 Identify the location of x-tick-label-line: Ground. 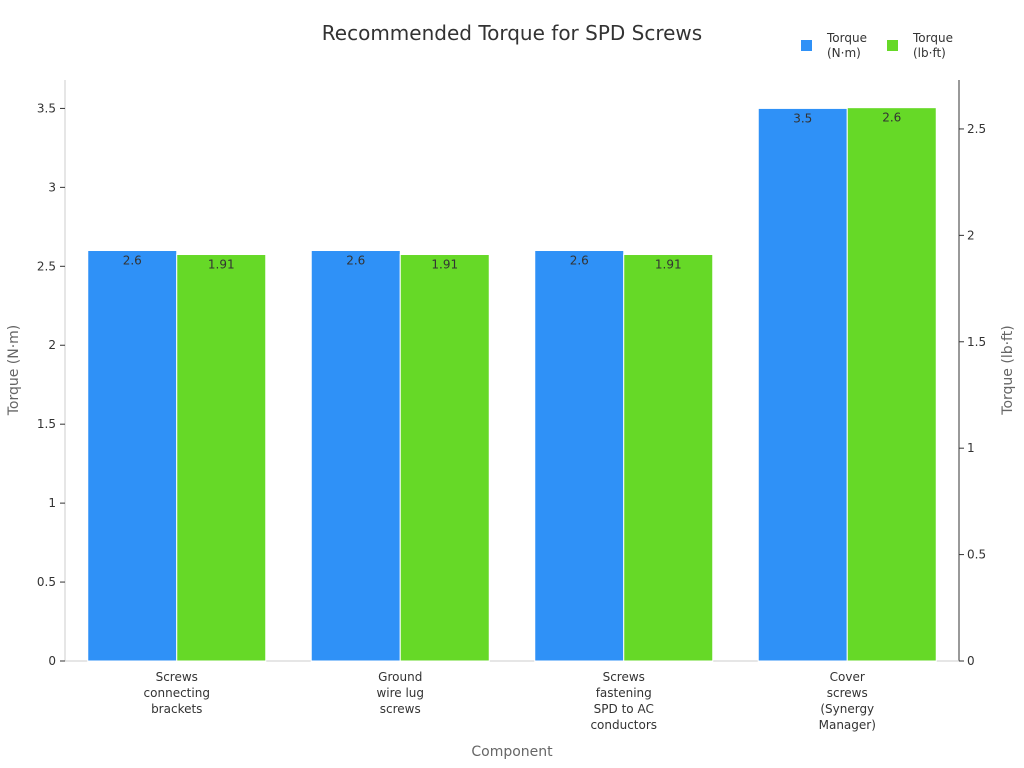
(400, 677).